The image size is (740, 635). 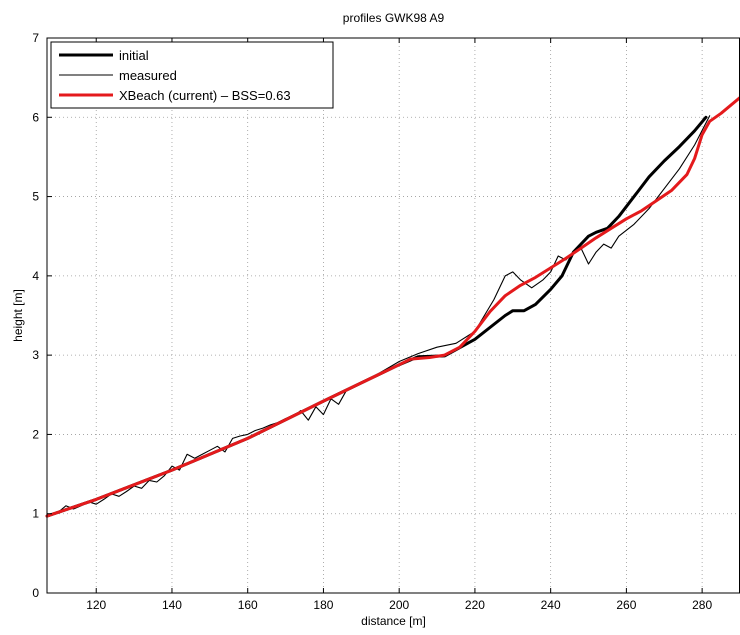 I want to click on legend-label-measured: measured, so click(x=148, y=75).